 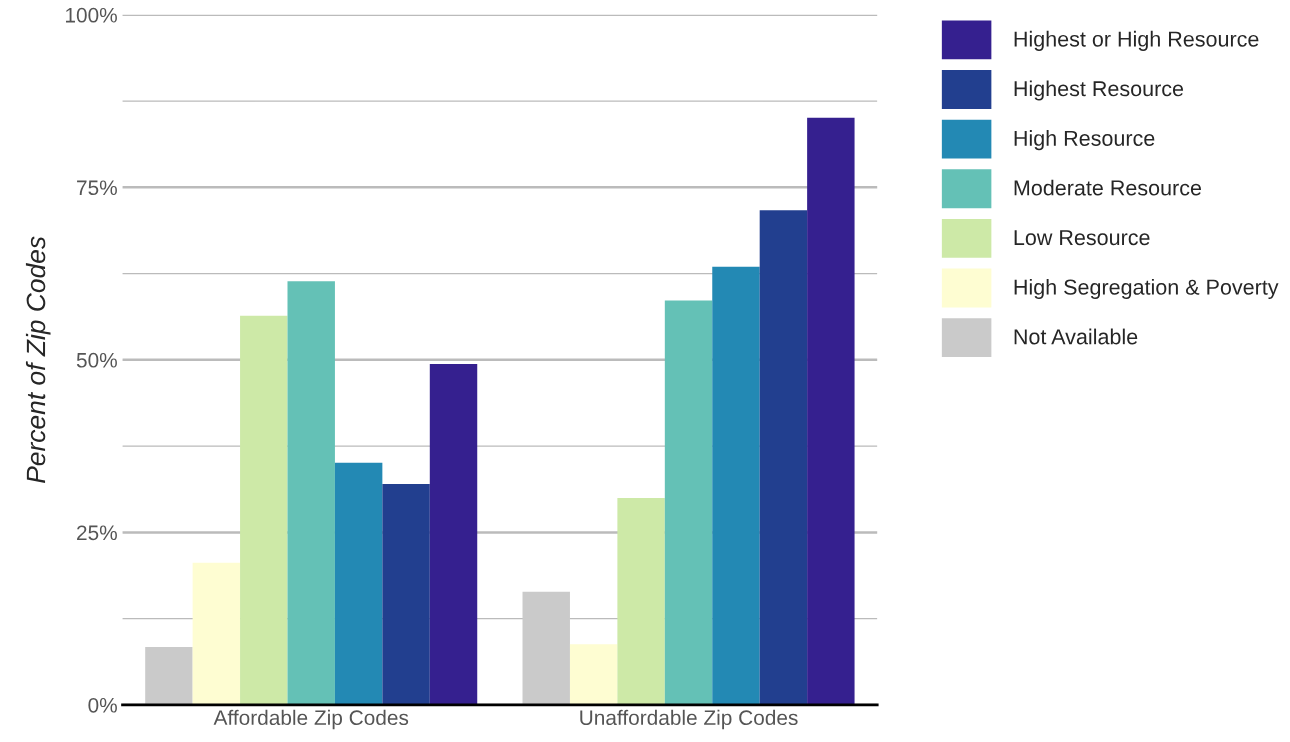 What do you see at coordinates (97, 533) in the screenshot?
I see `y-tick-label: 25%` at bounding box center [97, 533].